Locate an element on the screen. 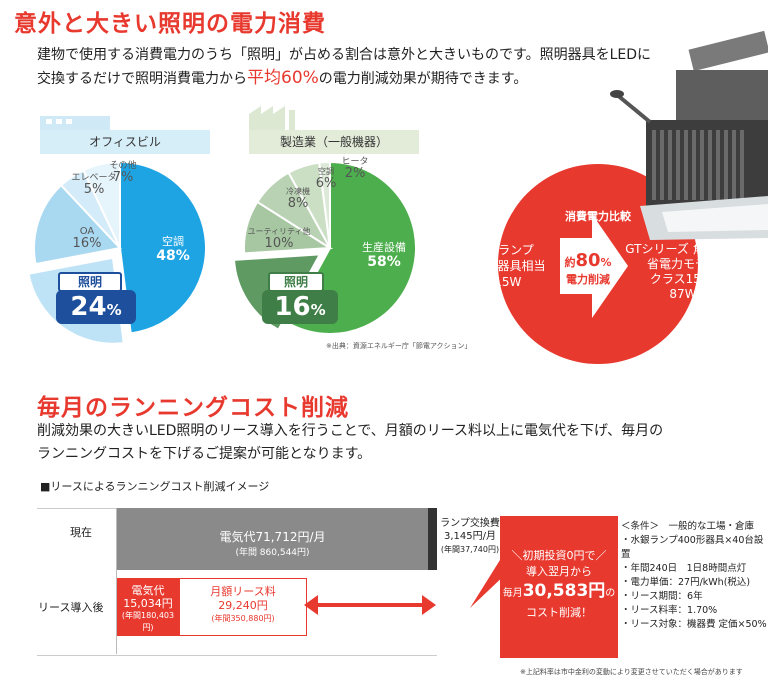 The width and height of the screenshot is (768, 688). condition-item: ・電力単価：27円/kWh(税込) is located at coordinates (686, 582).